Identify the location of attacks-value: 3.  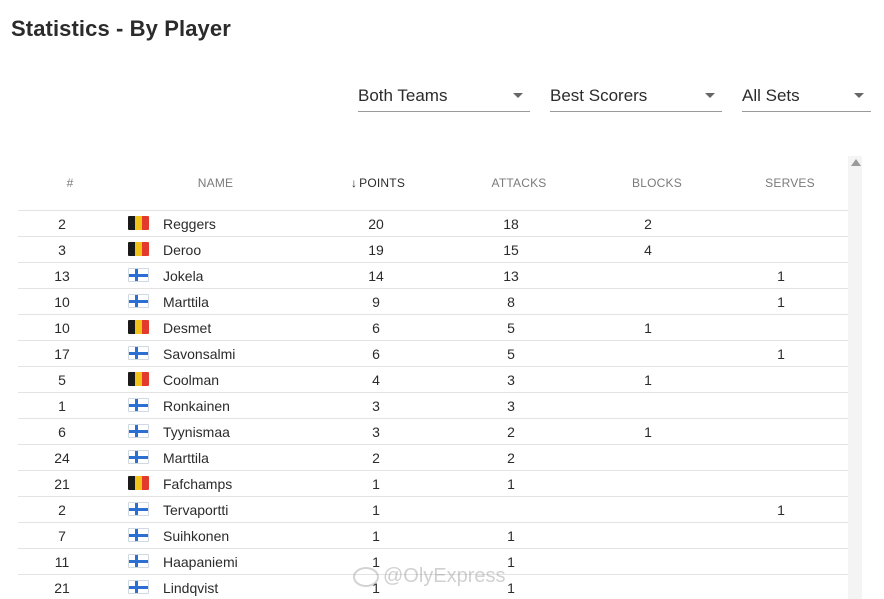
(511, 380).